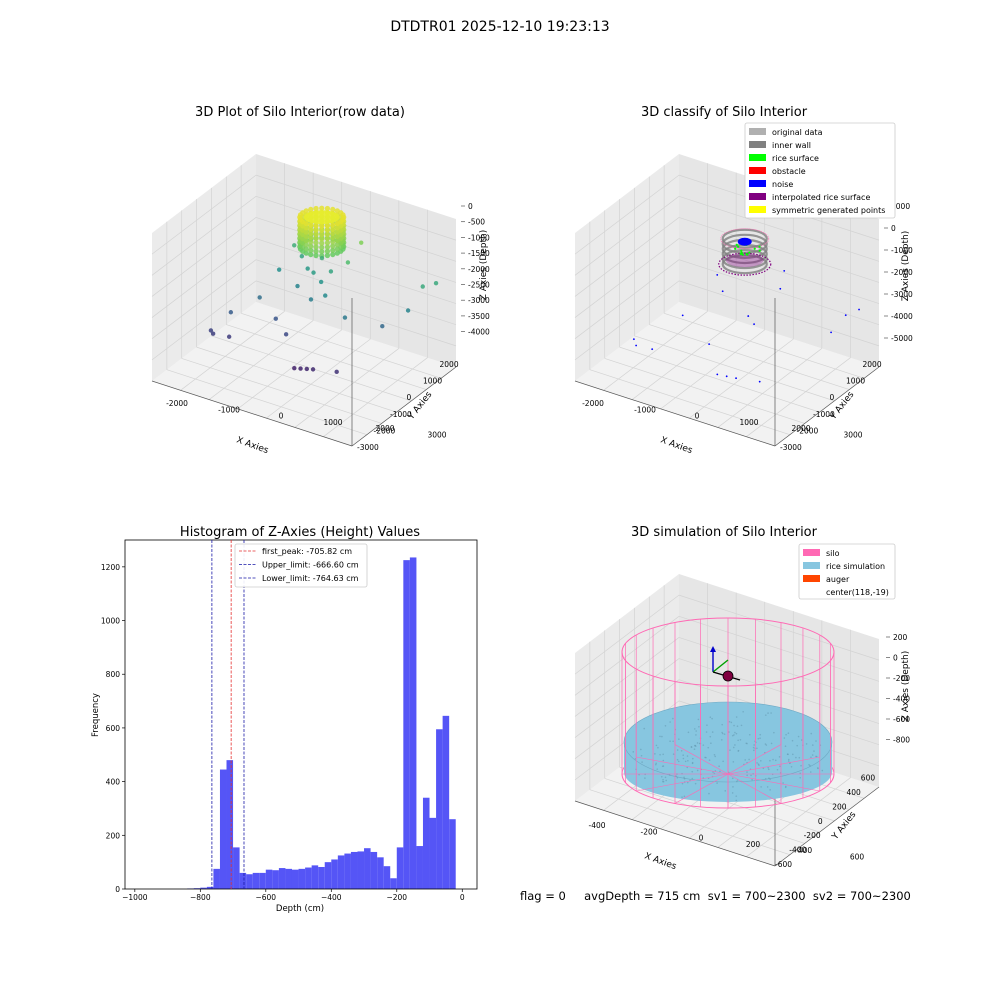 The image size is (1000, 1000). I want to click on classify-interpolated-fill, so click(745, 260).